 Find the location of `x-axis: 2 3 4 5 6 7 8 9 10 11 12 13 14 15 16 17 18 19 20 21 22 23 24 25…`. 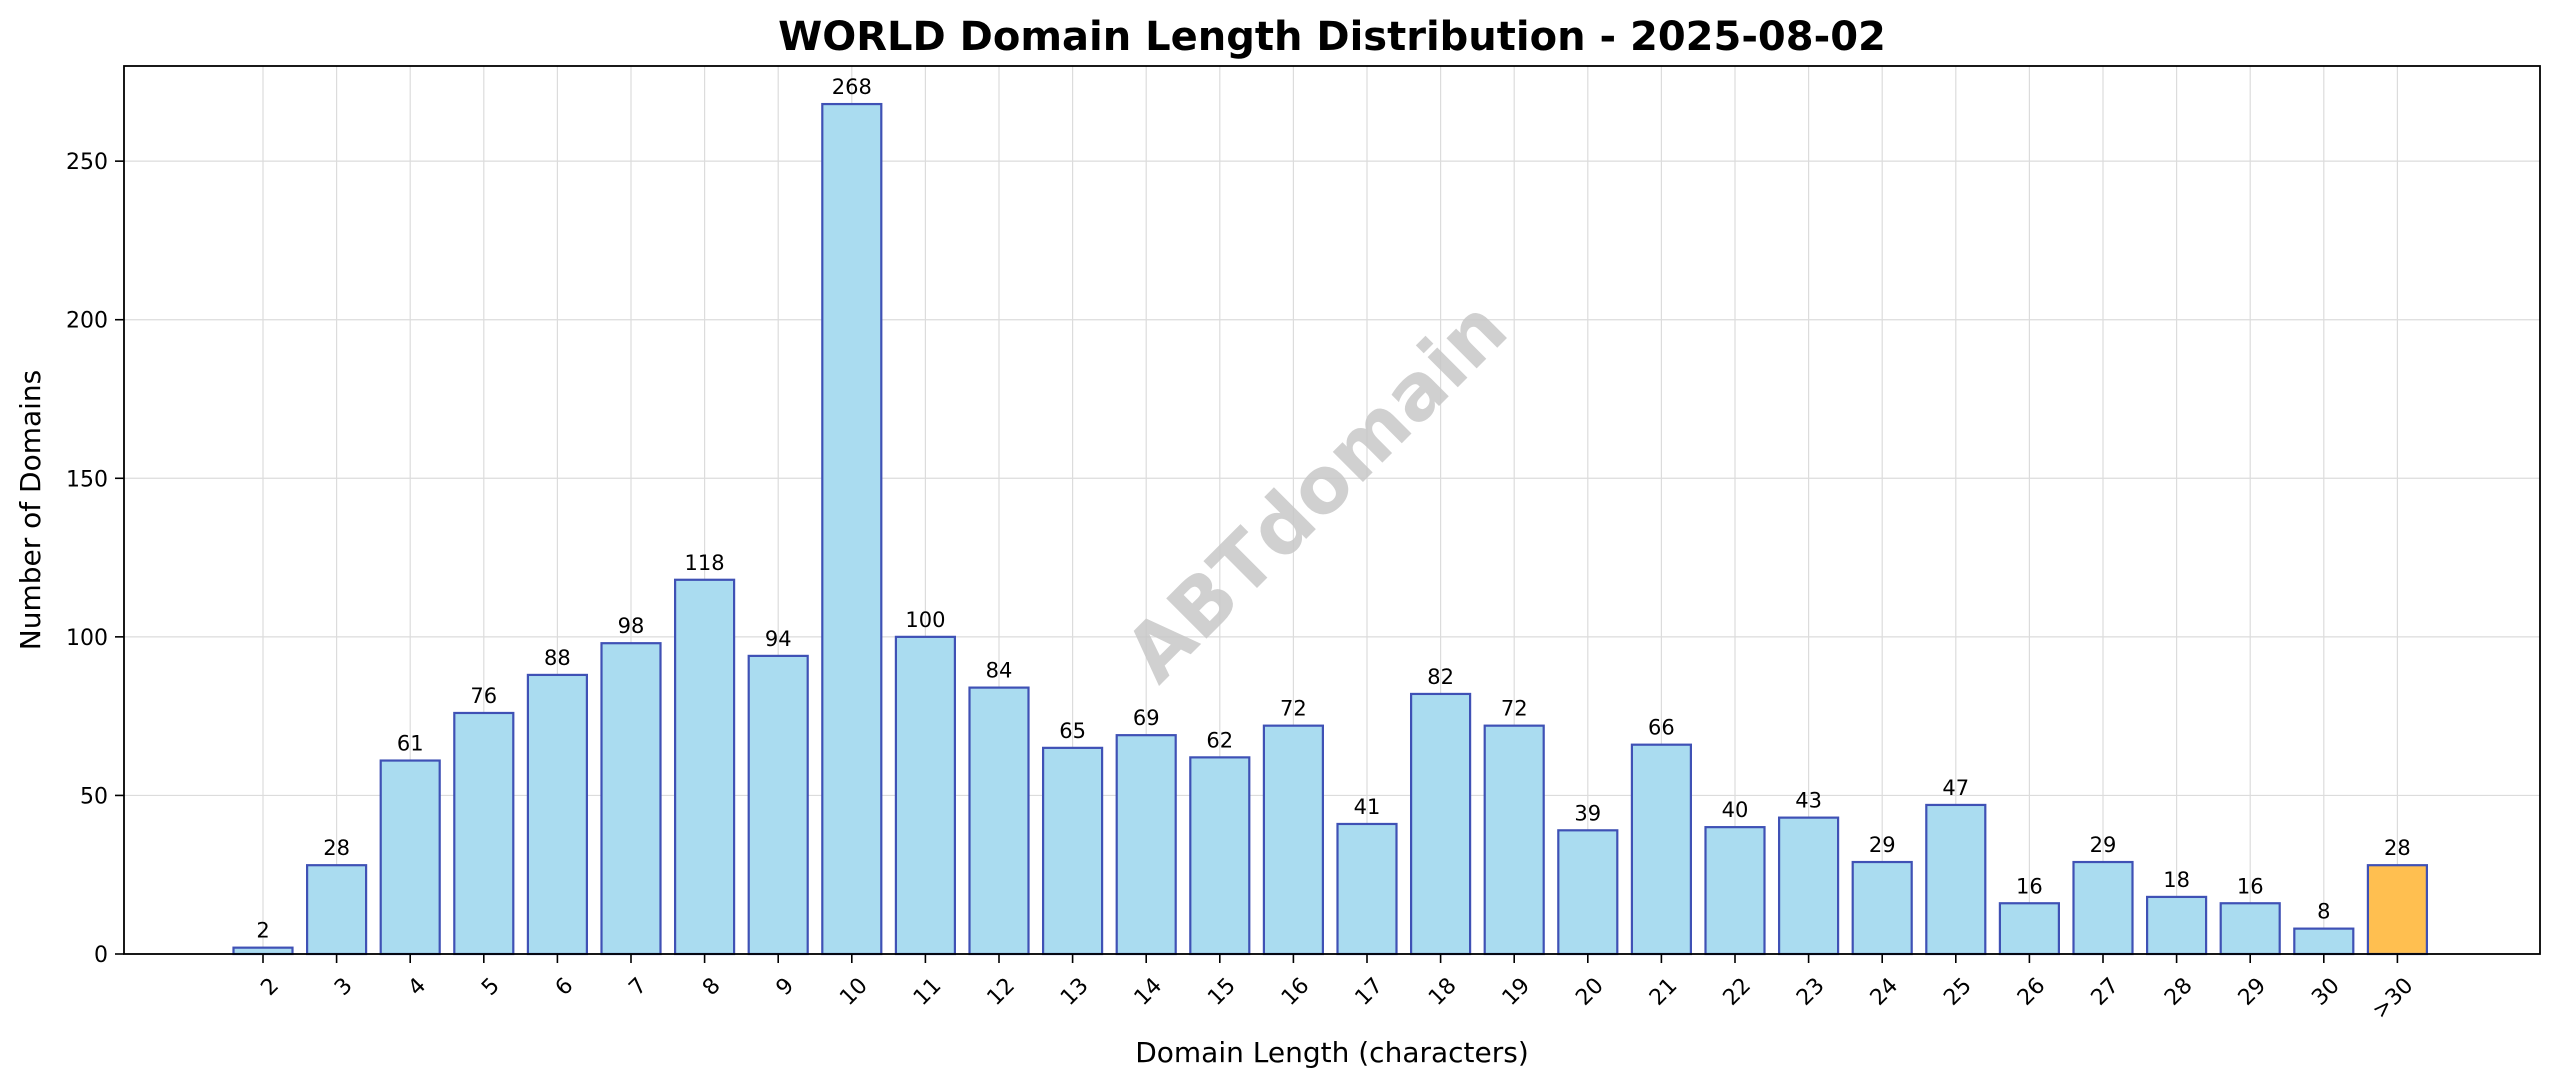

x-axis: 2 3 4 5 6 7 8 9 10 11 12 13 14 15 16 17 18 19 20 21 22 23 24 25… is located at coordinates (1337, 989).